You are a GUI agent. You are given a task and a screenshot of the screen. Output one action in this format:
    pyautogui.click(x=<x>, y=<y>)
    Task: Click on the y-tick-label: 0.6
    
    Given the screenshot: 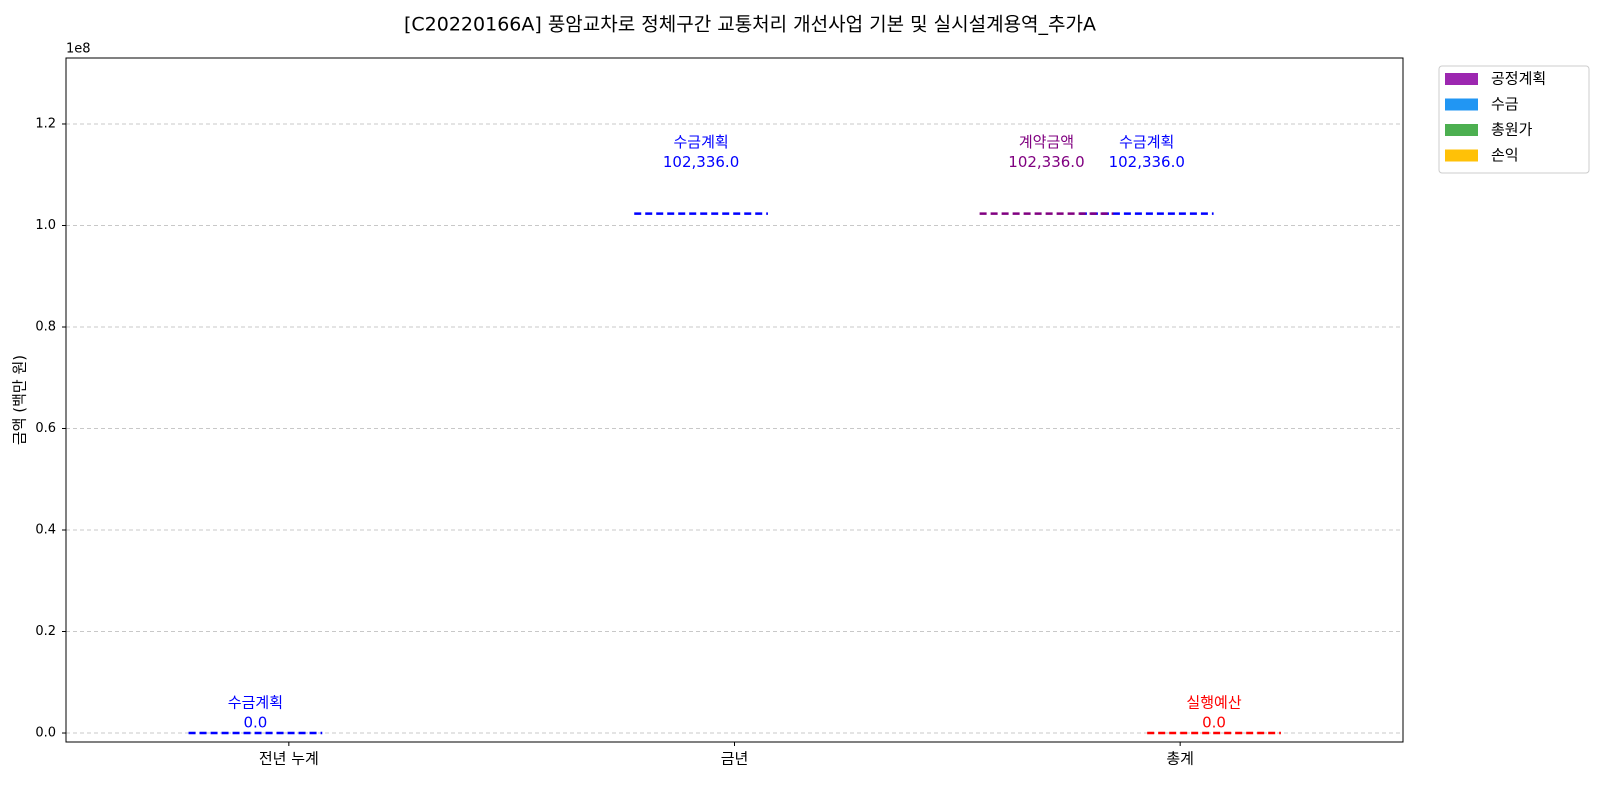 What is the action you would take?
    pyautogui.click(x=45, y=428)
    